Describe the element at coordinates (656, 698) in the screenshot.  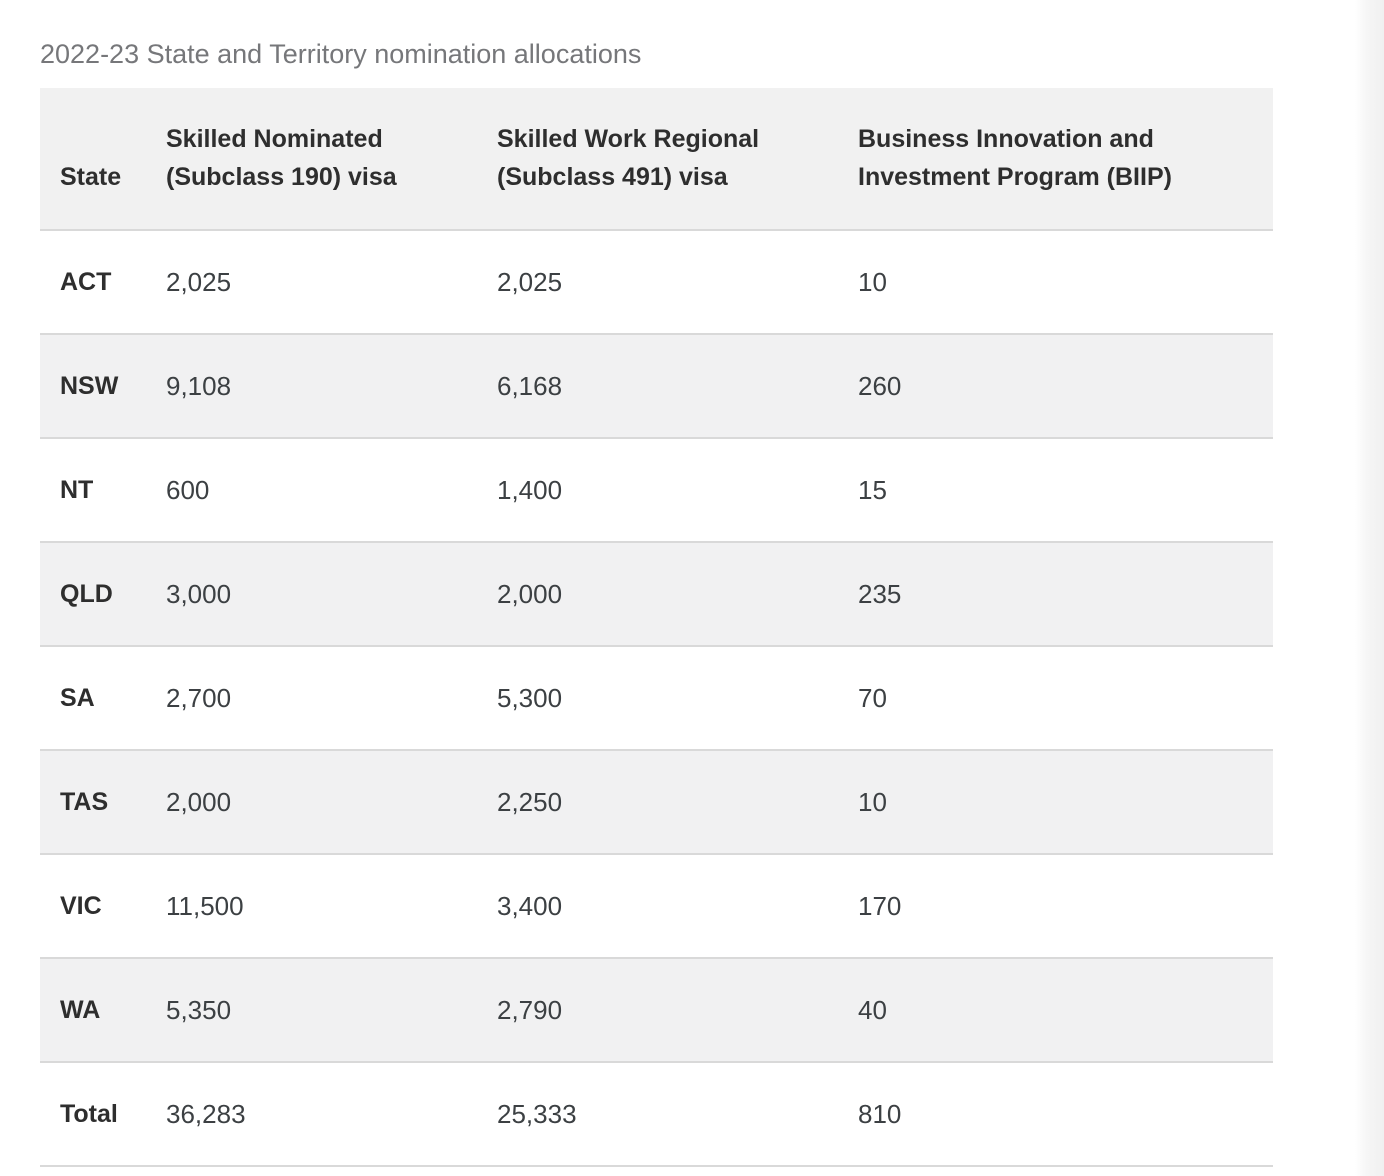
I see `table-row-sa: SA 2,700 5,300 70` at that location.